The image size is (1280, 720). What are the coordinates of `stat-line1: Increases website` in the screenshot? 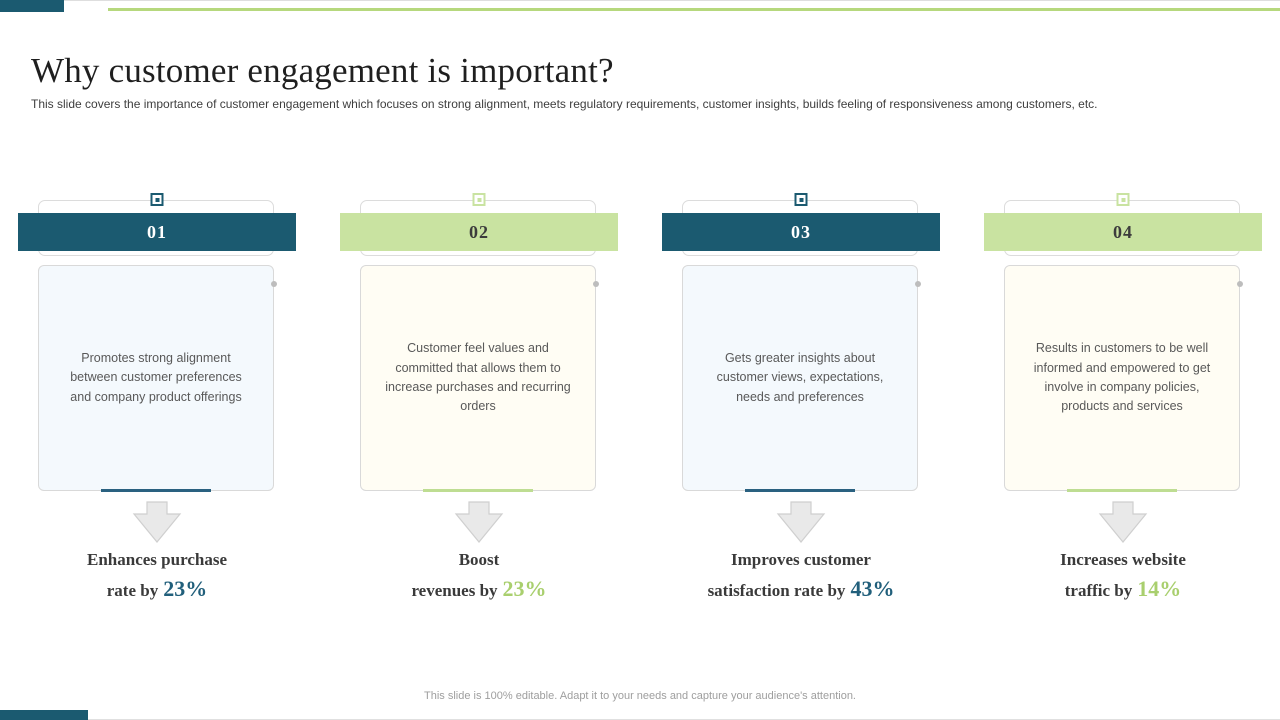 It's located at (1123, 559).